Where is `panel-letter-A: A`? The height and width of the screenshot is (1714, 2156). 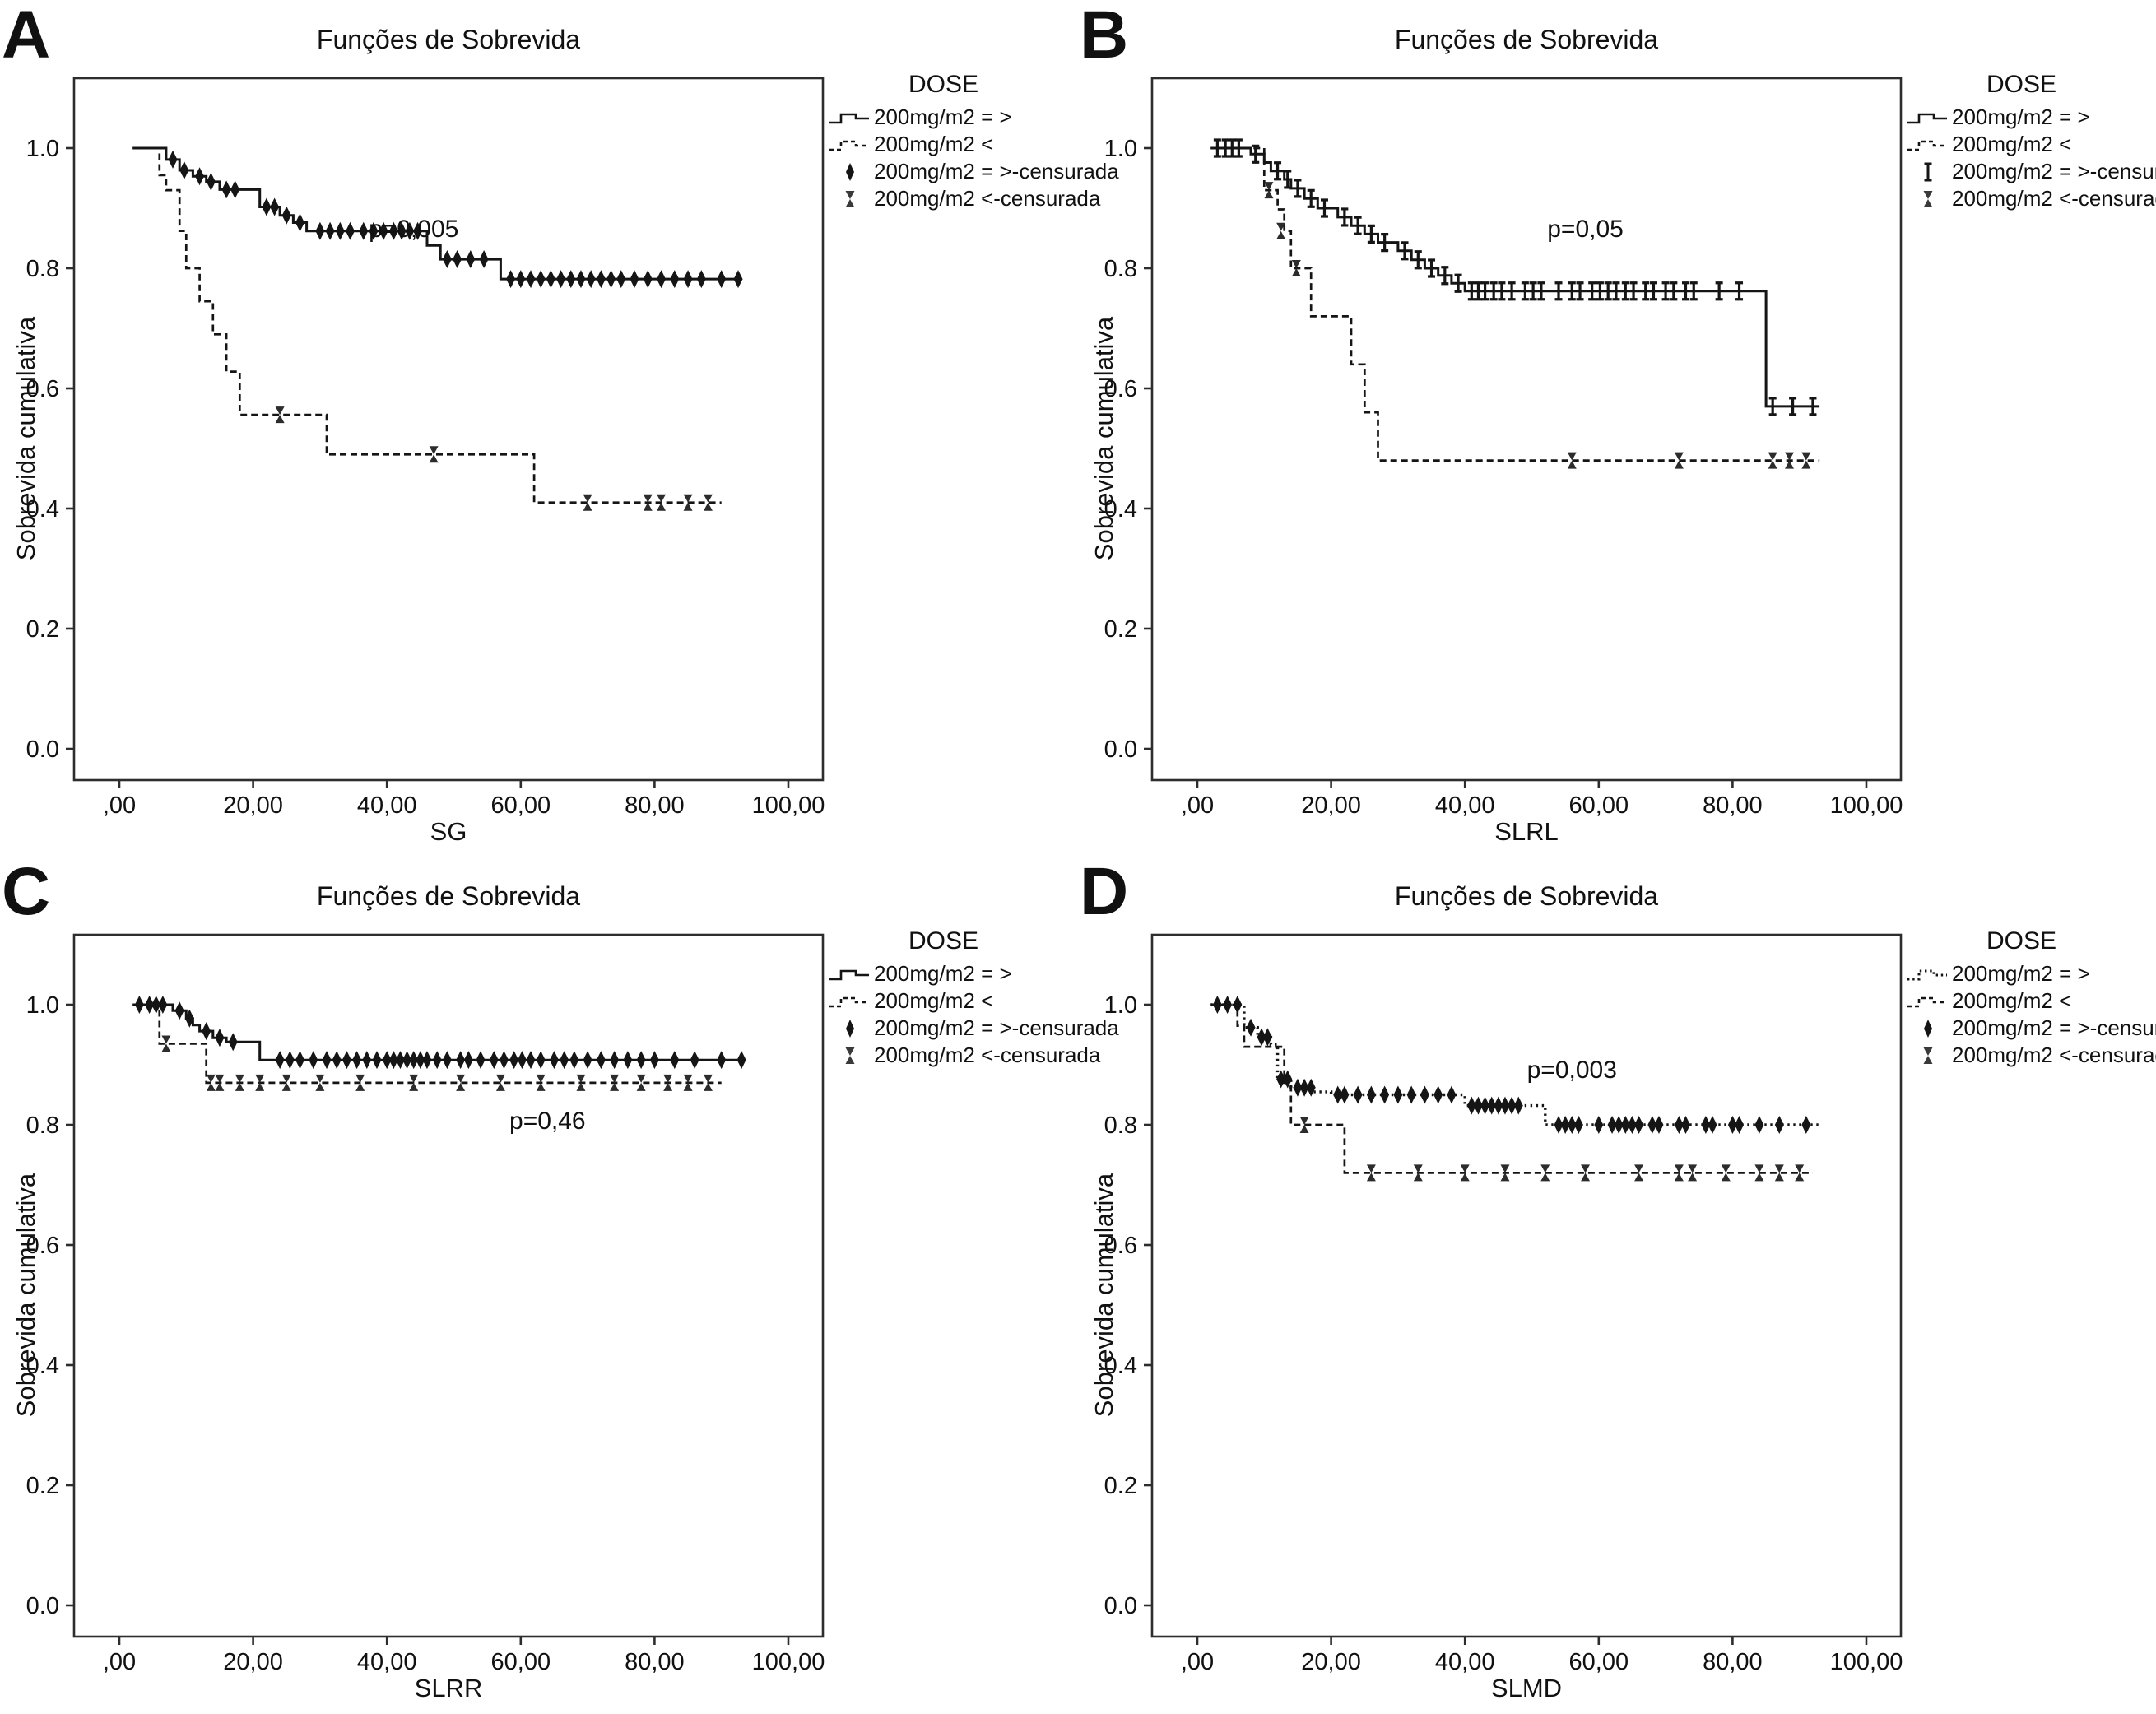 panel-letter-A: A is located at coordinates (26, 36).